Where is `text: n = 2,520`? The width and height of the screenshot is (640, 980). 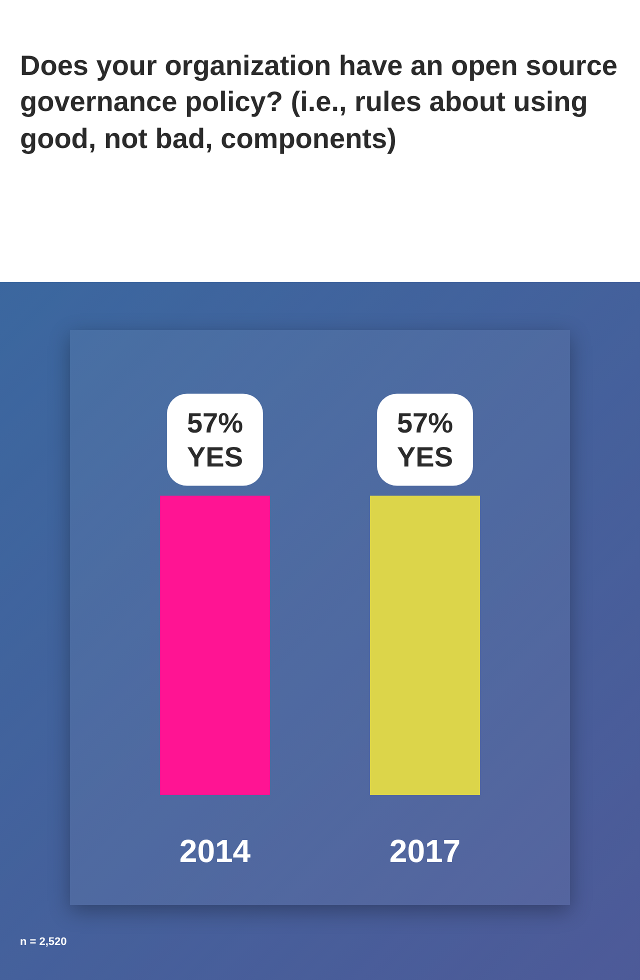 text: n = 2,520 is located at coordinates (43, 942).